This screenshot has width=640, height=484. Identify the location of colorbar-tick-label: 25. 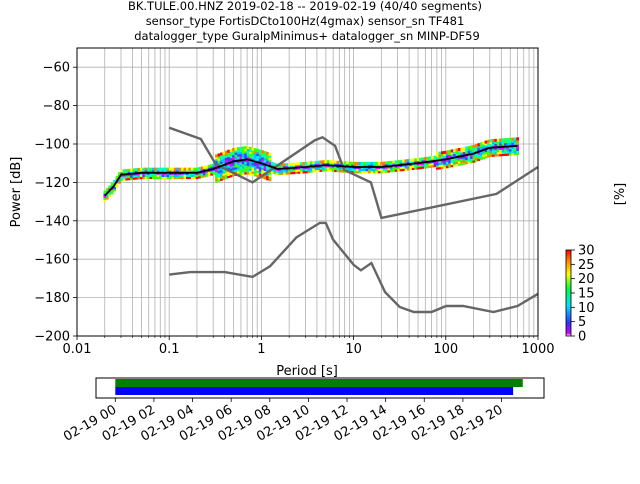
(586, 265).